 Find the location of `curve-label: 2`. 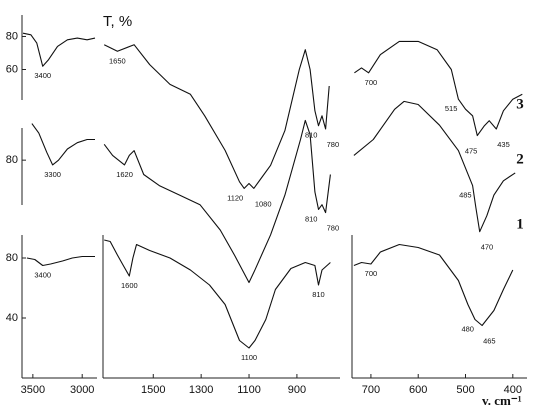

curve-label: 2 is located at coordinates (520, 159).